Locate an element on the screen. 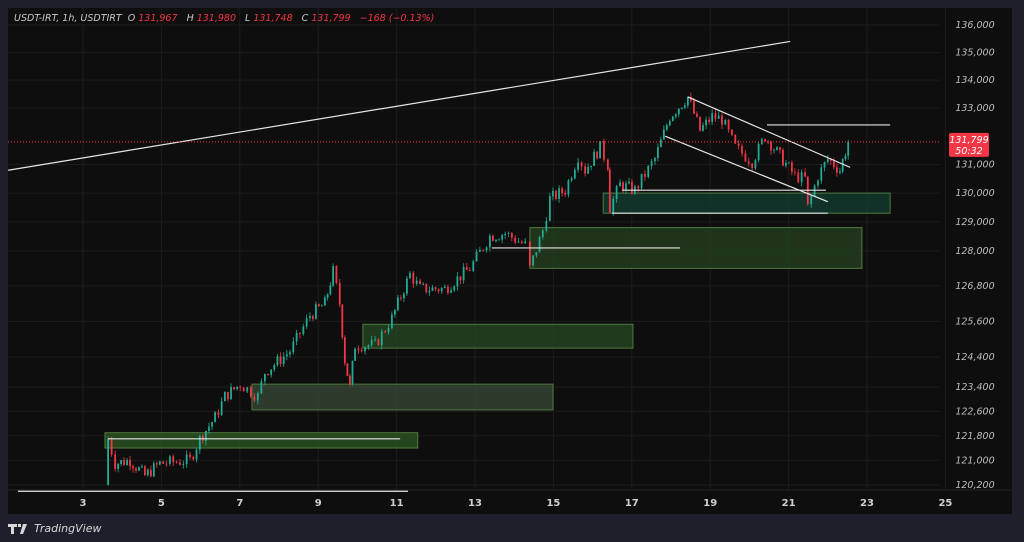 The width and height of the screenshot is (1024, 542). price-tick-label: 128,000 is located at coordinates (974, 251).